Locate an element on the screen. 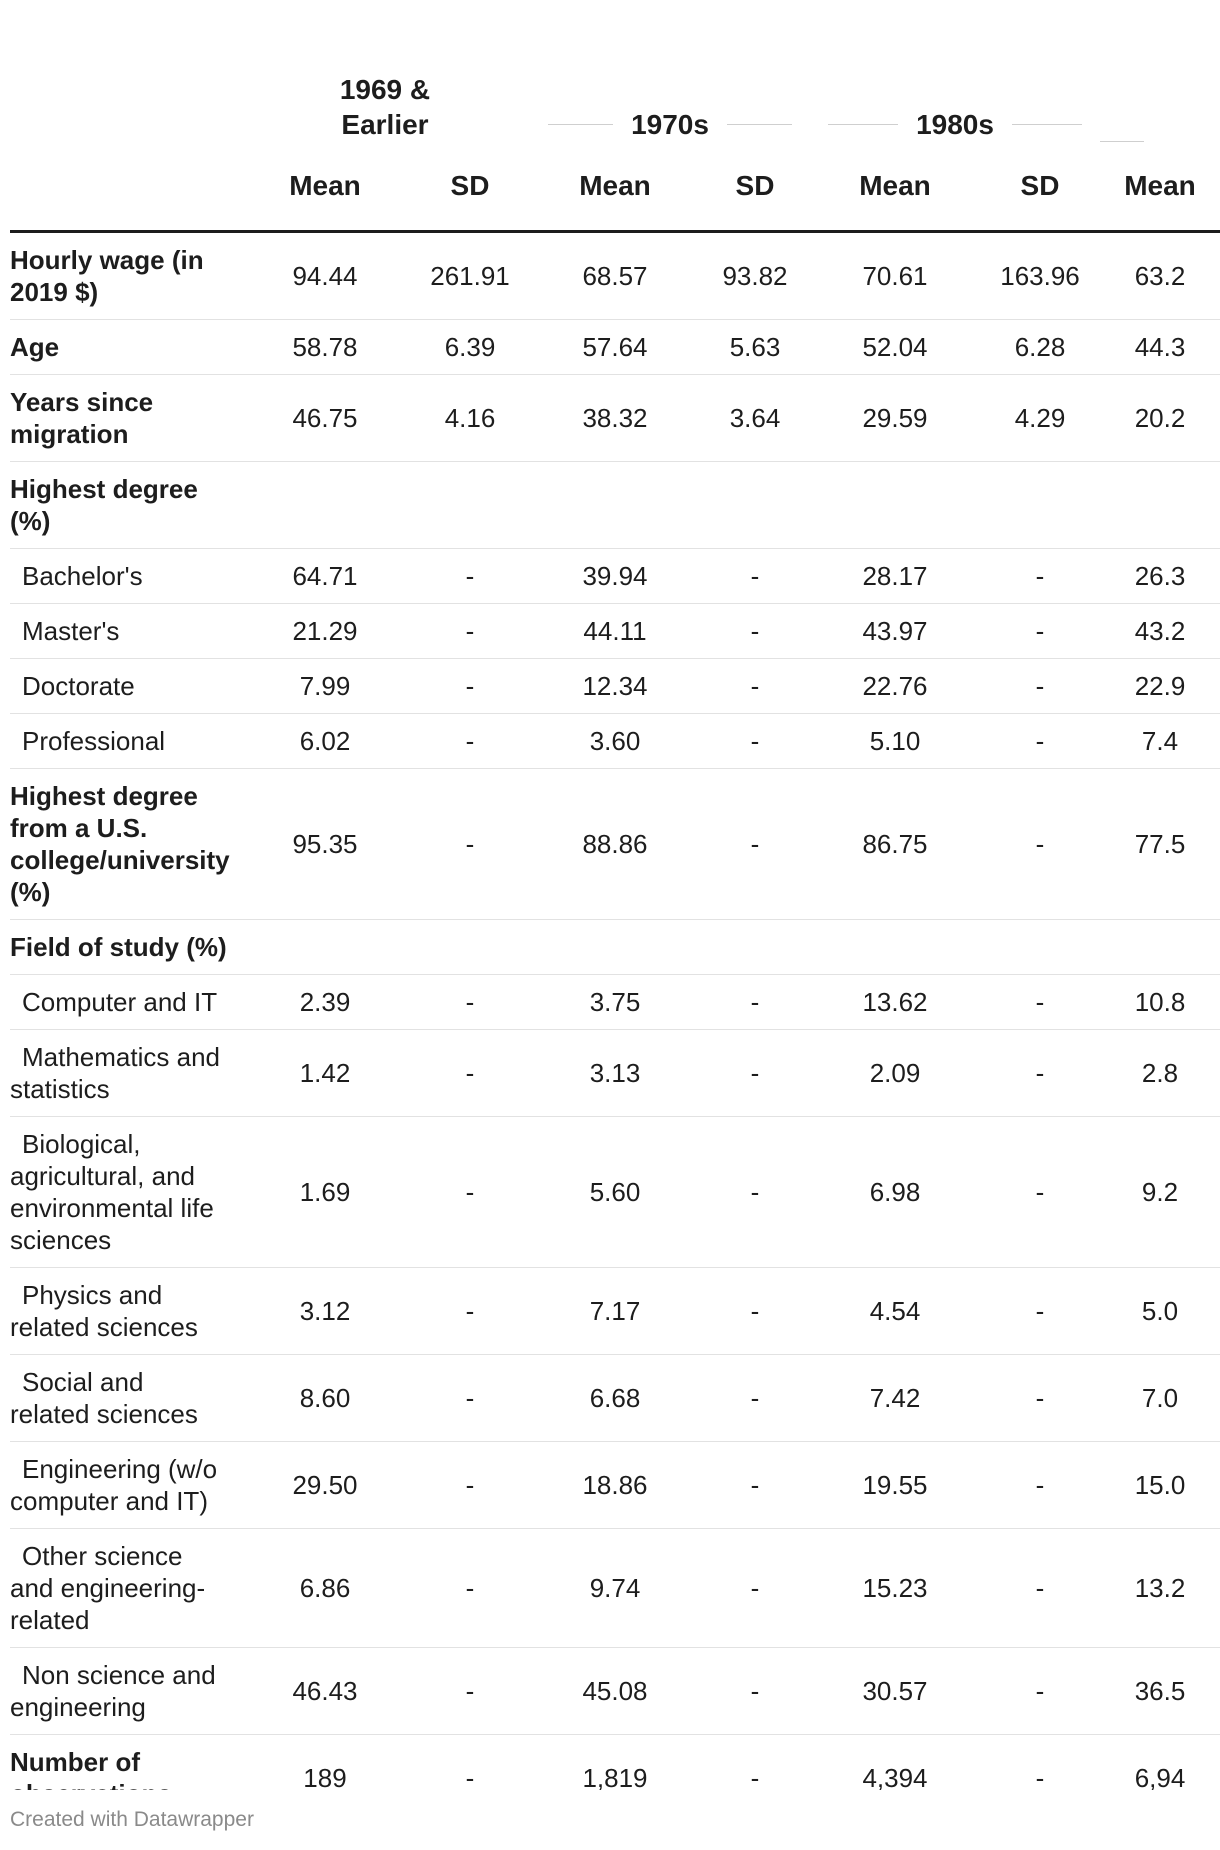 The image size is (1220, 1850). row-label: Highest degree (%) is located at coordinates (125, 505).